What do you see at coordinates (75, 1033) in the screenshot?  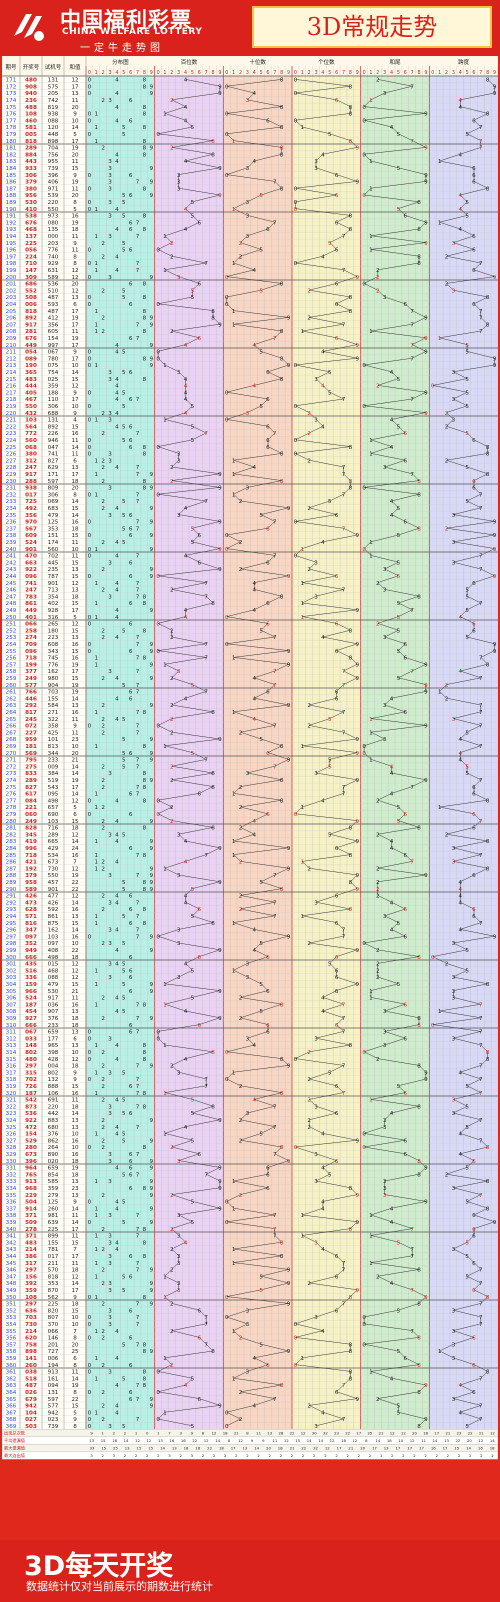 I see `row-sum: 13` at bounding box center [75, 1033].